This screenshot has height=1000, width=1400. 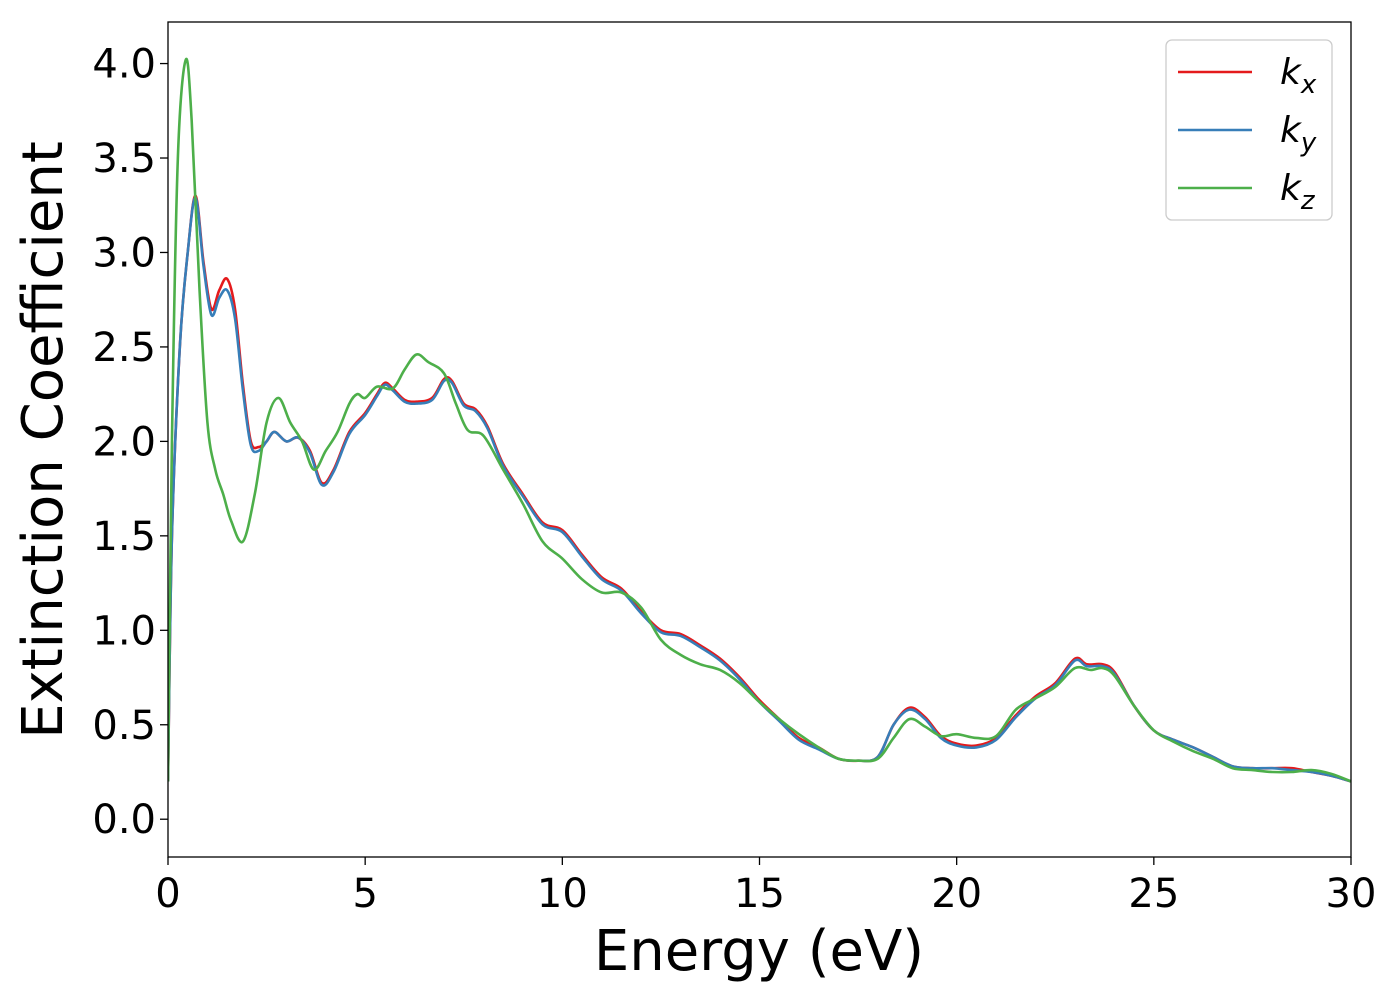 I want to click on legend-label-ky: ky, so click(x=1298, y=134).